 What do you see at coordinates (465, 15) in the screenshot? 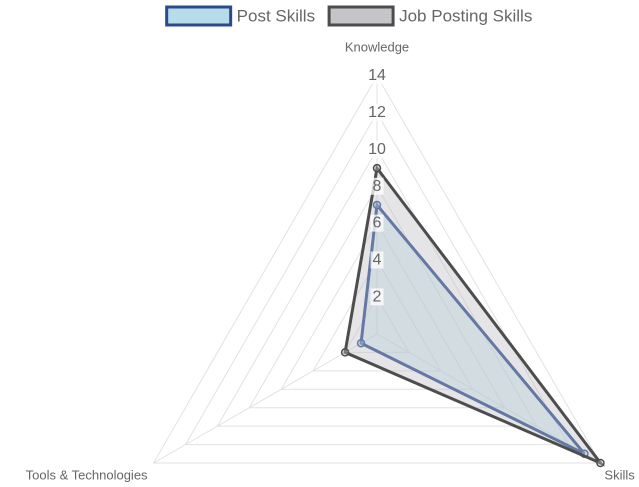
I see `legend-label: Job Posting Skills` at bounding box center [465, 15].